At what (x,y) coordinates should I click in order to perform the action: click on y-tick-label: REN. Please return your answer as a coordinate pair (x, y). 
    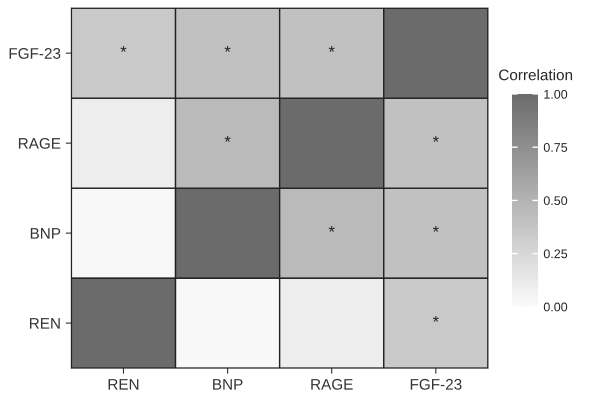
    Looking at the image, I should click on (45, 323).